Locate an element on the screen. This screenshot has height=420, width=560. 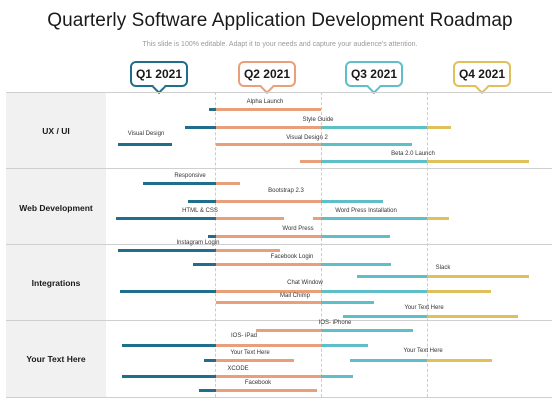
quarter-label: Q2 2021 is located at coordinates (267, 74).